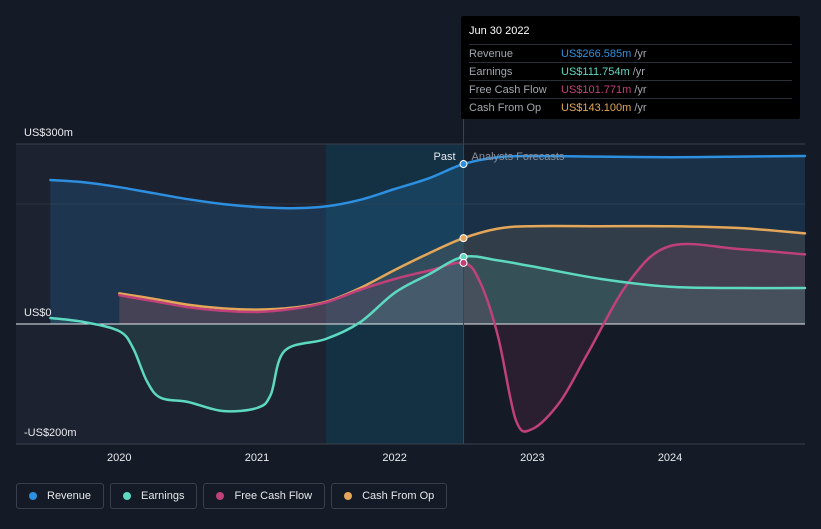 The image size is (821, 529). I want to click on tooltip-value: US$111.754m, so click(595, 71).